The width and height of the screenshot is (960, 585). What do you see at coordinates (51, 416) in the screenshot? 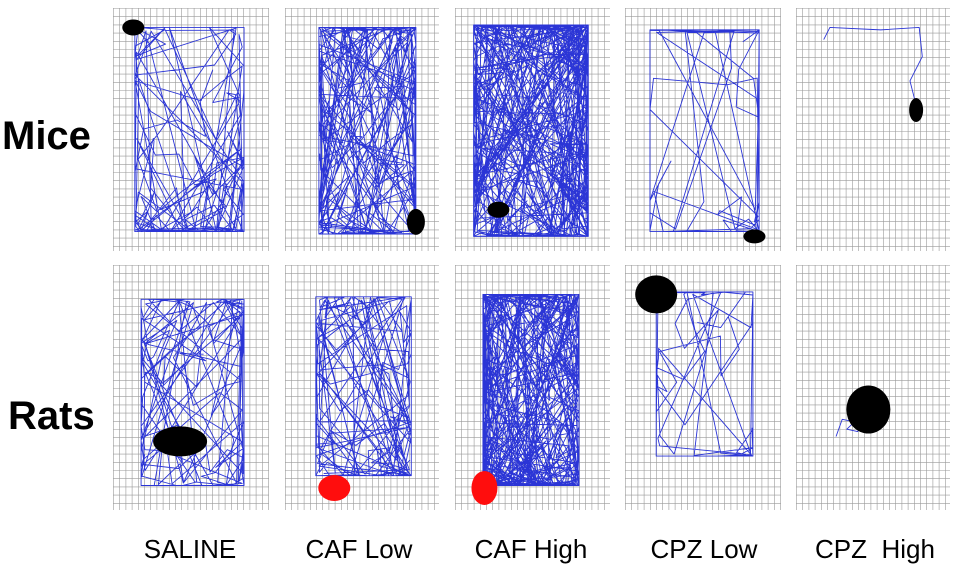
I see `row-label-rats: Rats` at bounding box center [51, 416].